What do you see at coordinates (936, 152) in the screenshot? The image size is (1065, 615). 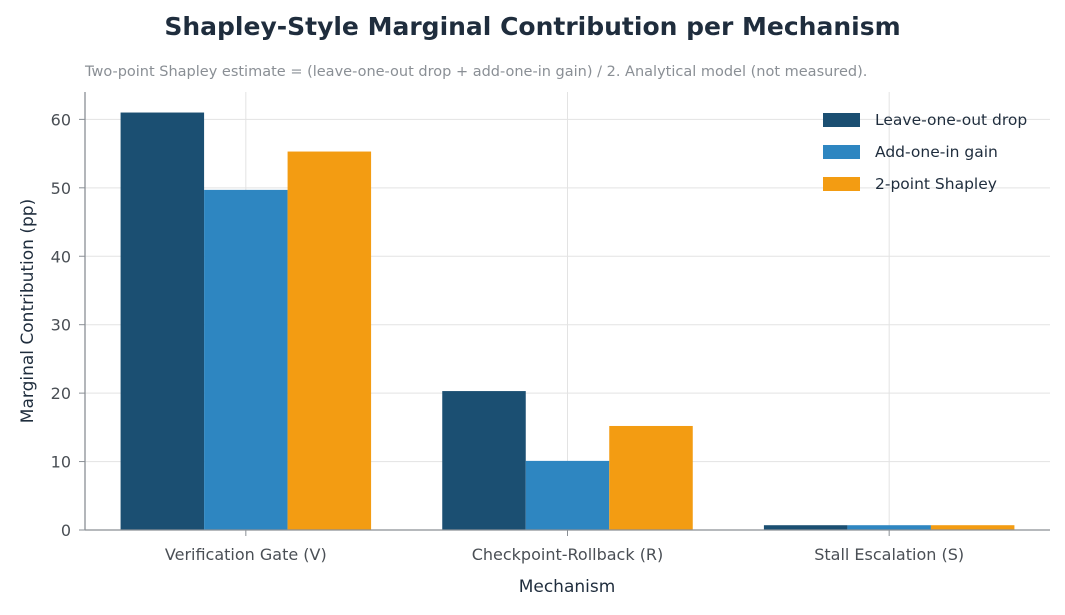 I see `legend-label: Add-one-in gain` at bounding box center [936, 152].